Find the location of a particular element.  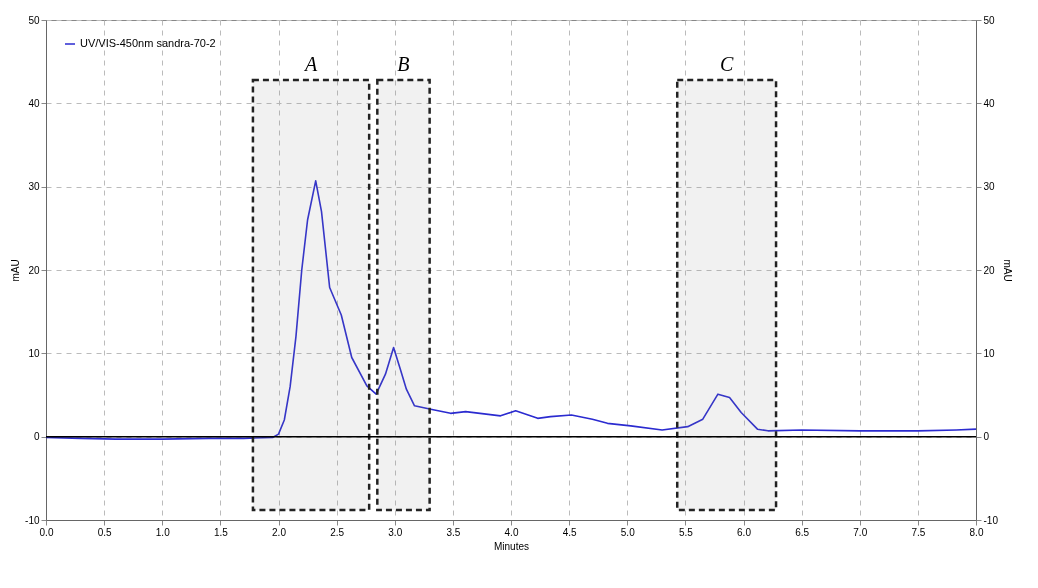

x-tick-label: 3.0 is located at coordinates (395, 532).